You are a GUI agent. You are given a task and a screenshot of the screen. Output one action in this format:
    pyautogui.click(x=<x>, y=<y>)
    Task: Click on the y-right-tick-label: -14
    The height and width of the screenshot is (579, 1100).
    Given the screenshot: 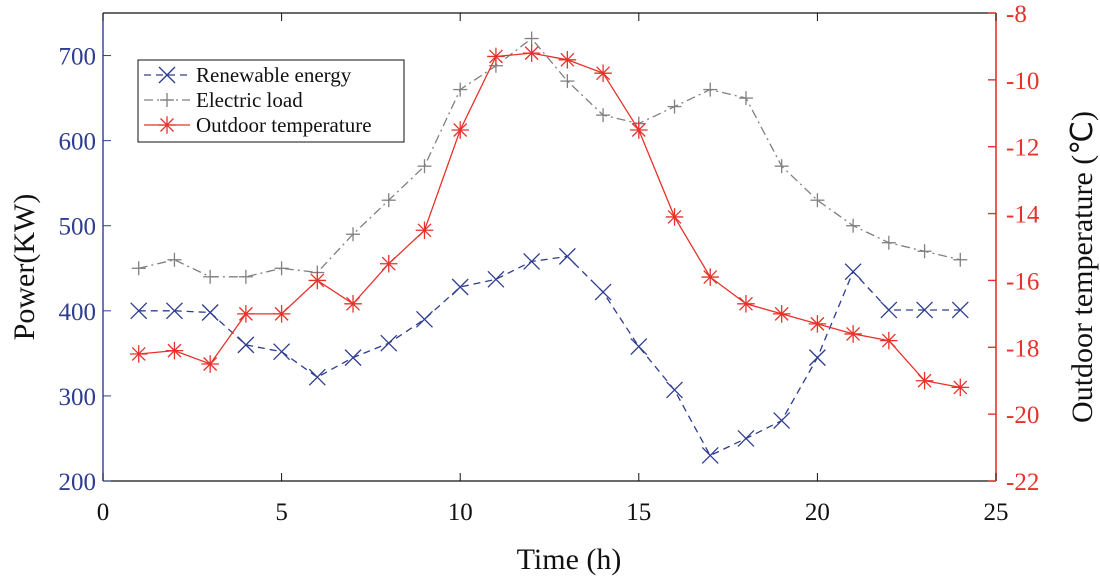 What is the action you would take?
    pyautogui.click(x=1023, y=215)
    